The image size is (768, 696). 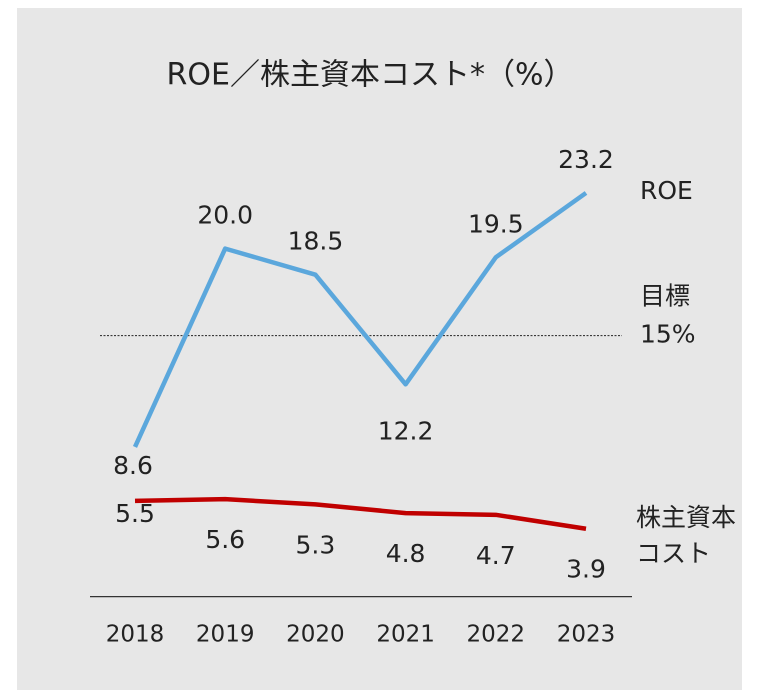 What do you see at coordinates (496, 555) in the screenshot?
I see `value-label: 4.7` at bounding box center [496, 555].